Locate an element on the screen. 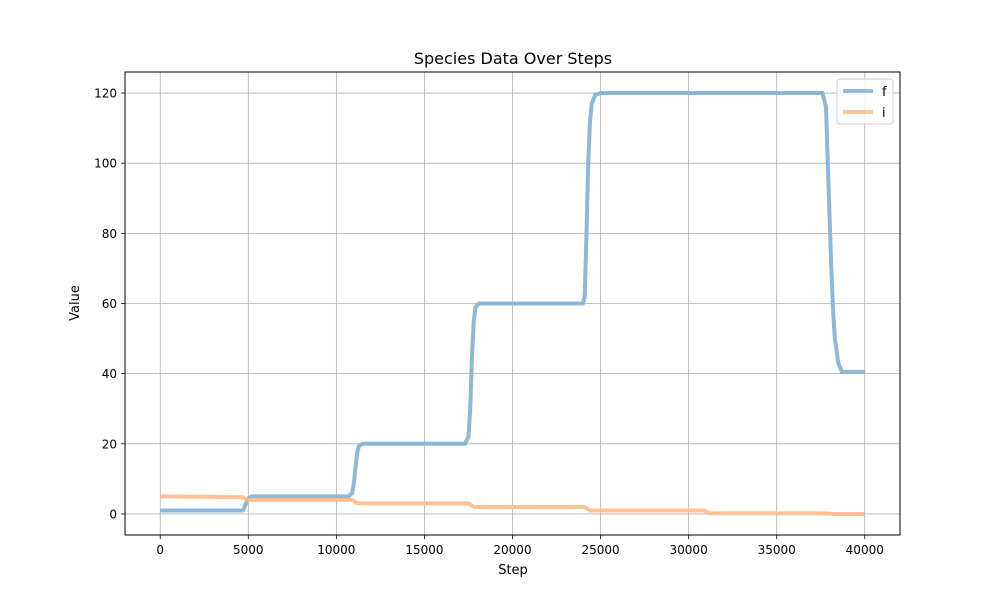  legend-label-i: i is located at coordinates (884, 113).